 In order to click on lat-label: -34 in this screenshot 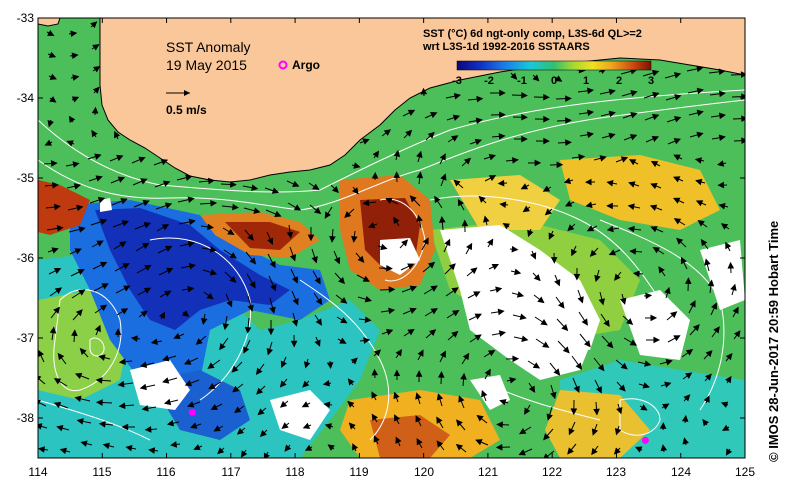, I will do `click(26, 98)`.